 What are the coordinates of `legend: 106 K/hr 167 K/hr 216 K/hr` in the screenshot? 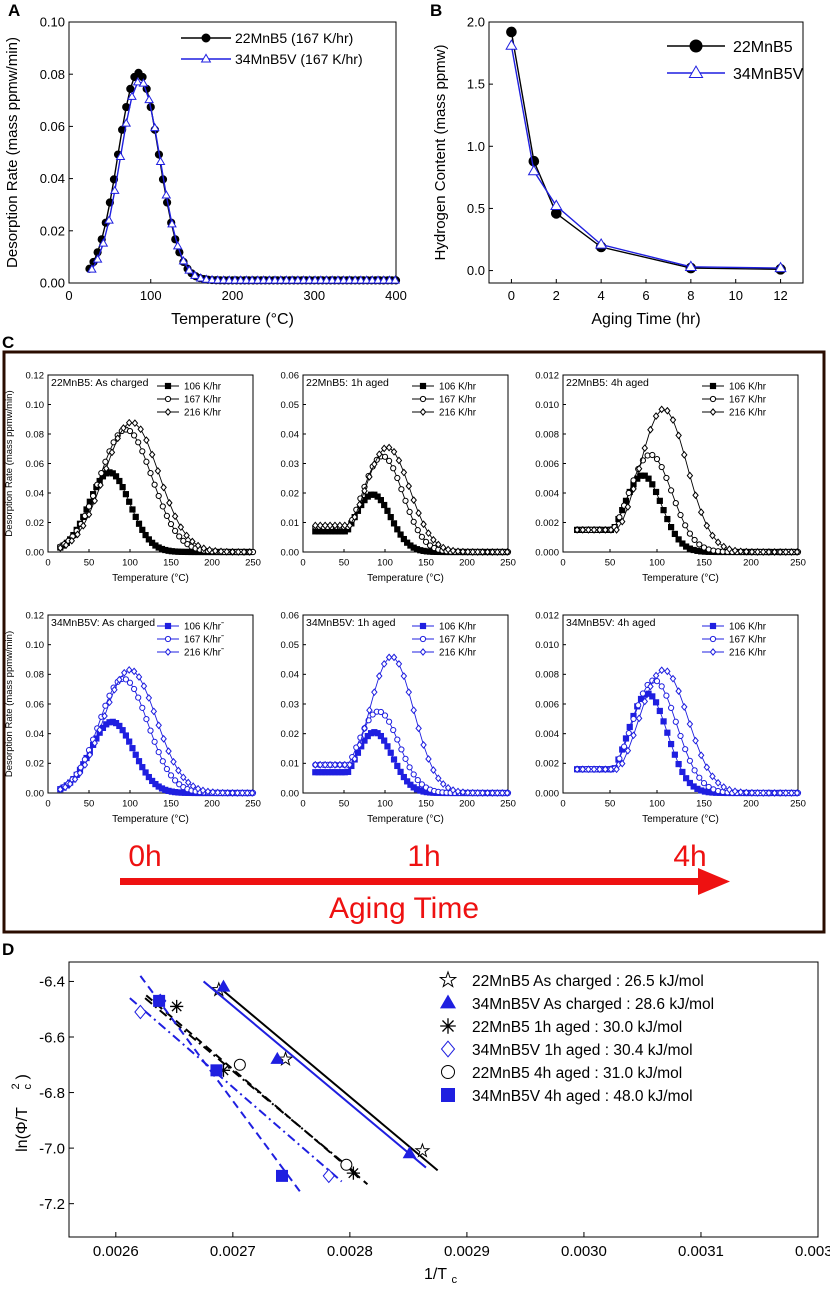 It's located at (444, 400).